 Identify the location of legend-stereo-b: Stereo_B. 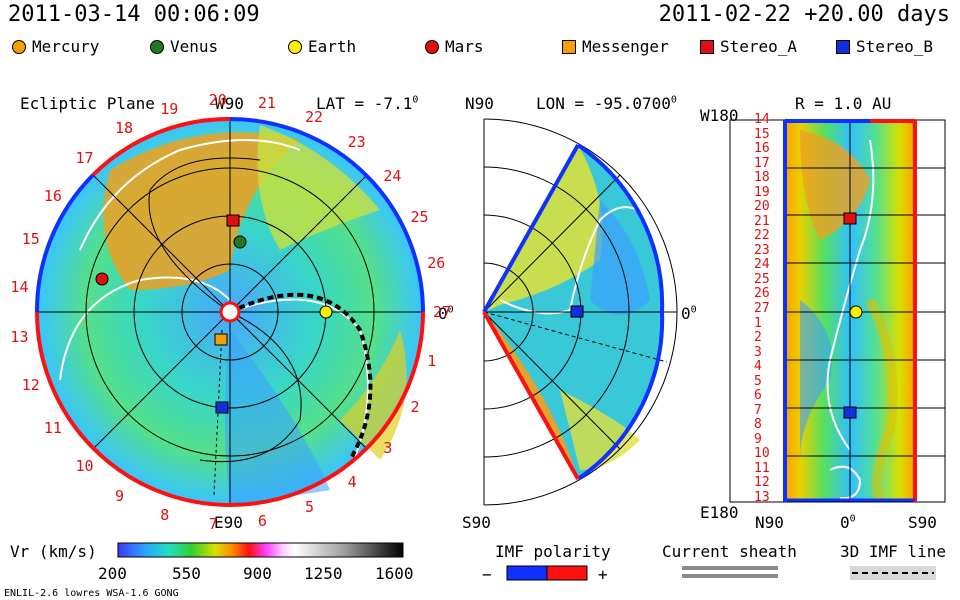
(884, 46).